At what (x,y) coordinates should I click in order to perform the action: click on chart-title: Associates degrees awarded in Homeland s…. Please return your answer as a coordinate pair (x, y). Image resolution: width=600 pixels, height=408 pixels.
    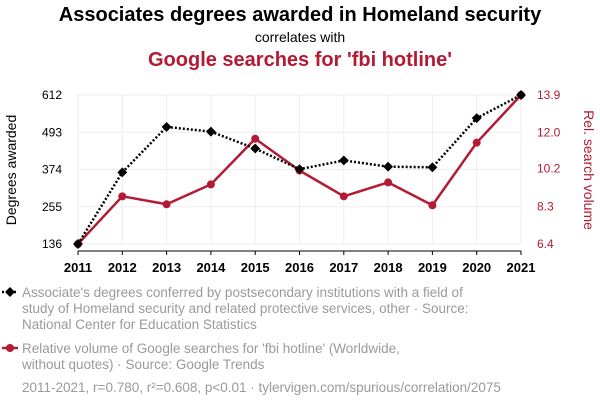
    Looking at the image, I should click on (300, 15).